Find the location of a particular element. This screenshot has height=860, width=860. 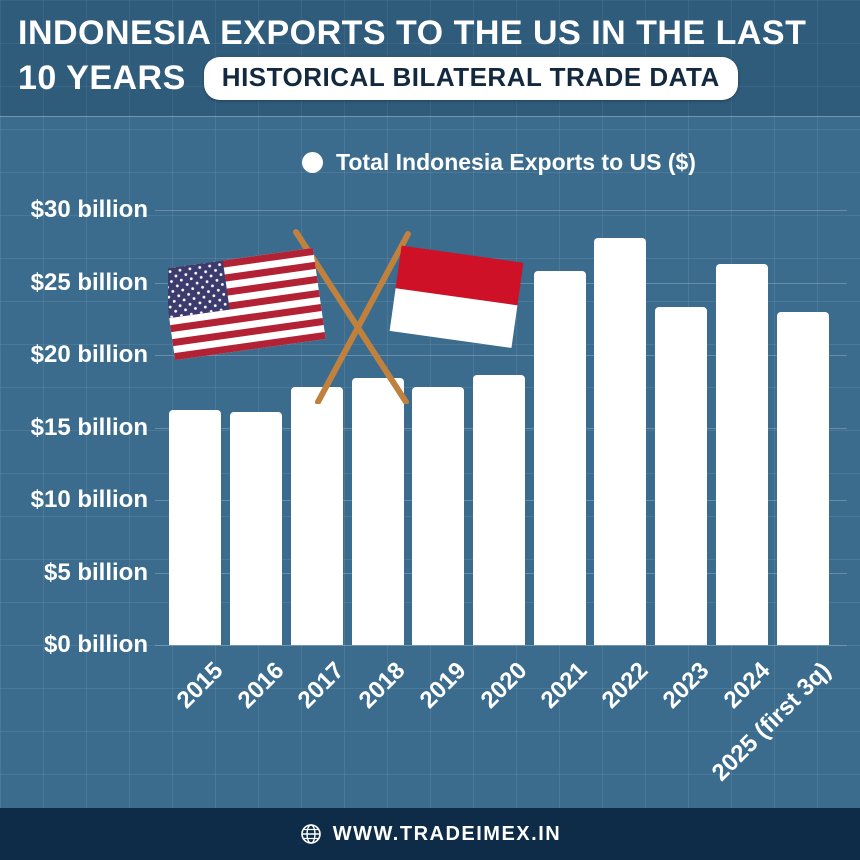

x-tick-label: 2016 is located at coordinates (261, 685).